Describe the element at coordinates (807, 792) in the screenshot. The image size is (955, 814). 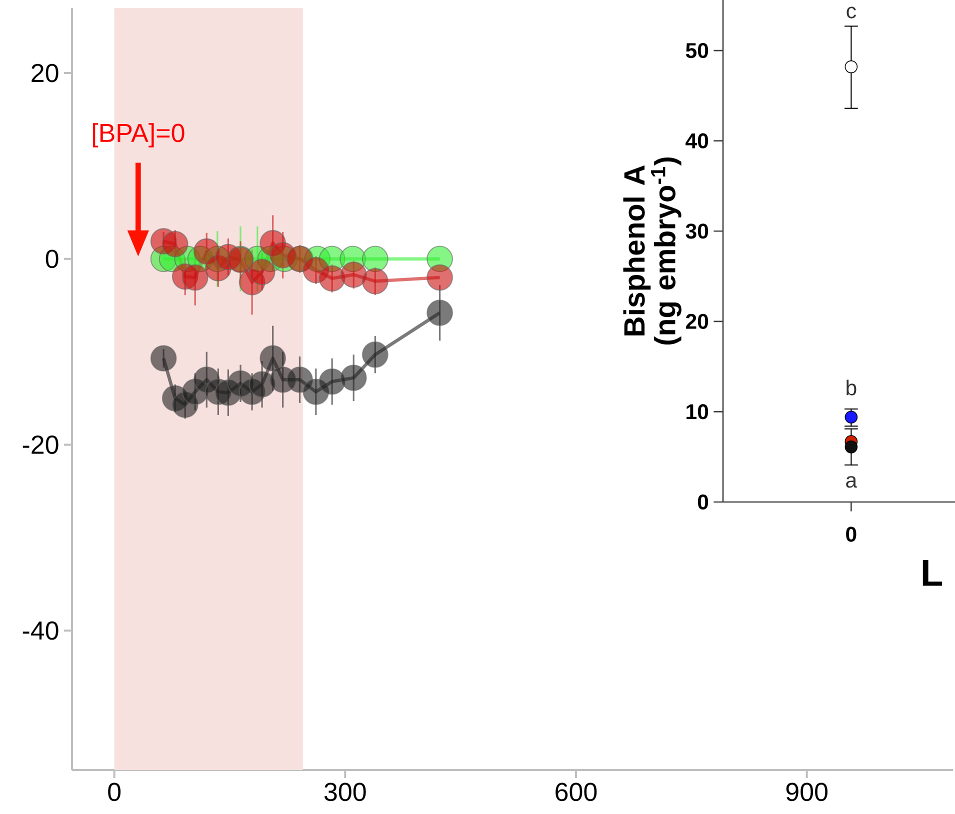
I see `x-tick-label: 900` at that location.